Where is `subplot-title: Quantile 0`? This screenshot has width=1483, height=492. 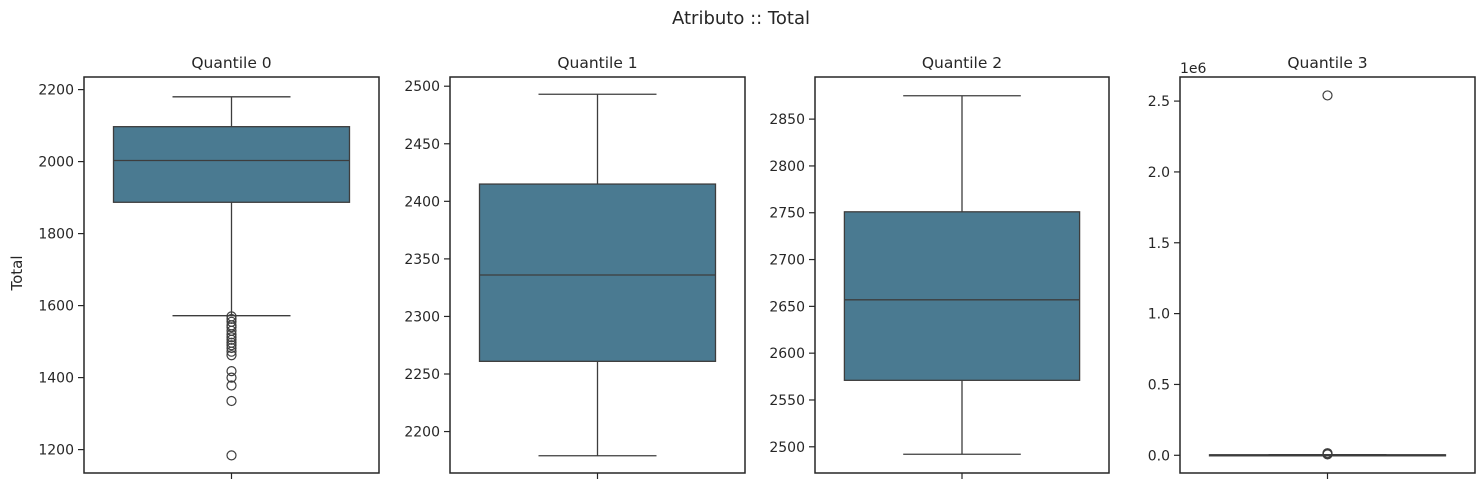 subplot-title: Quantile 0 is located at coordinates (231, 63).